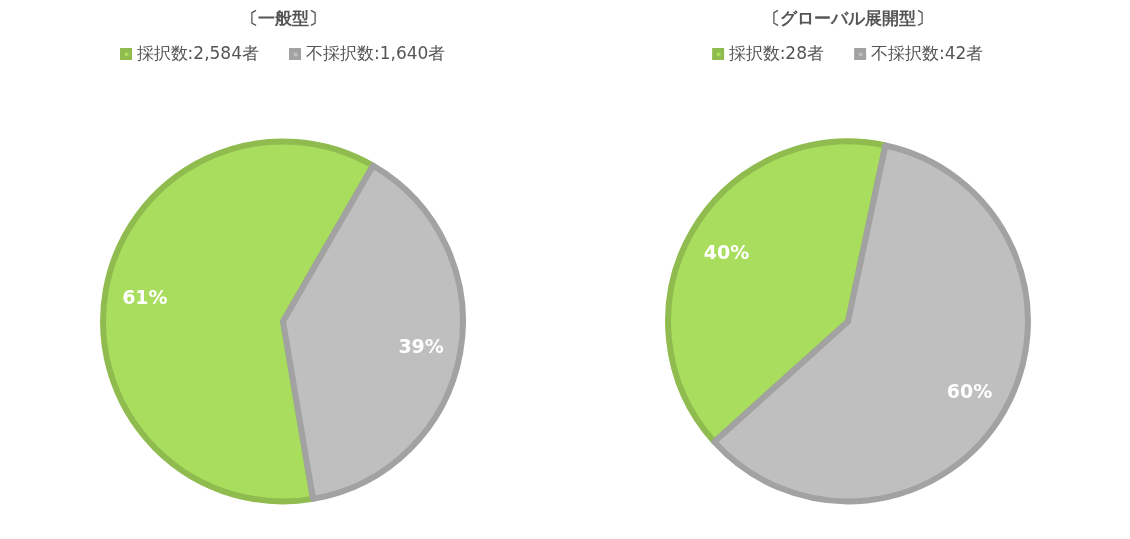 The width and height of the screenshot is (1130, 539). Describe the element at coordinates (421, 346) in the screenshot. I see `data-label: 39%` at that location.